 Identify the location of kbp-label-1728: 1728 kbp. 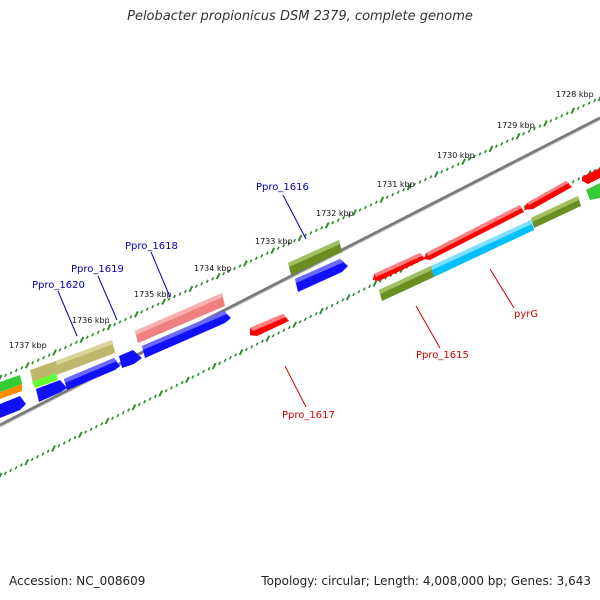
(575, 94).